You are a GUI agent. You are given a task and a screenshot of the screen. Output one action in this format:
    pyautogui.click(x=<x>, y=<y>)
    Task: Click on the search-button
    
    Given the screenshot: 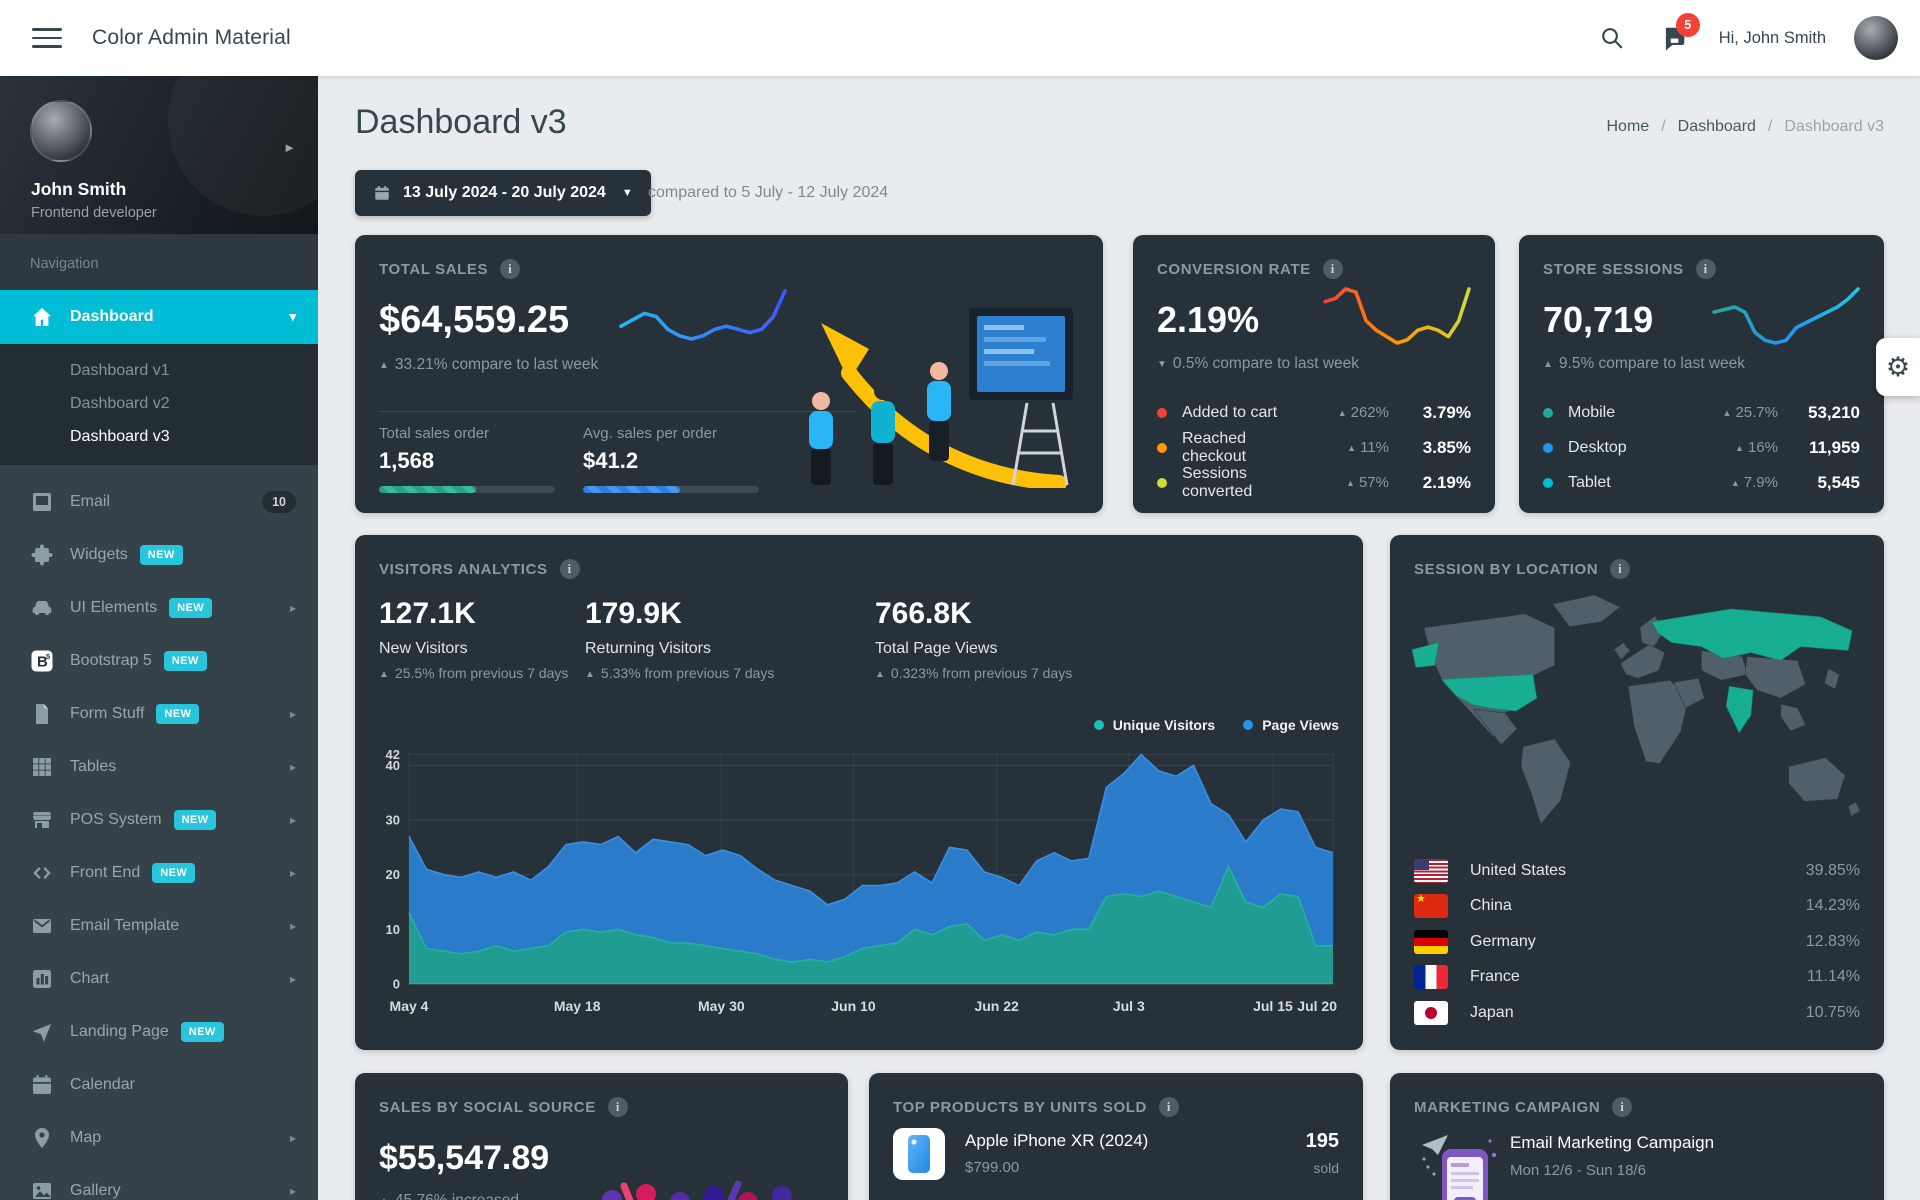 What is the action you would take?
    pyautogui.click(x=1612, y=38)
    